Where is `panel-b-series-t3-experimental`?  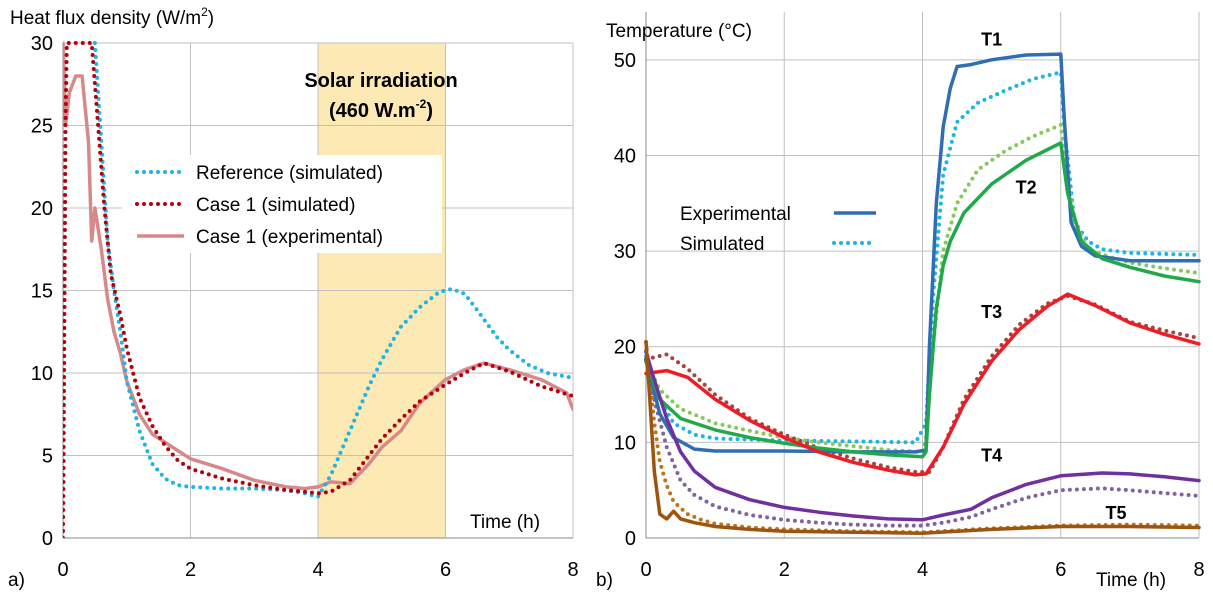
panel-b-series-t3-experimental is located at coordinates (922, 384).